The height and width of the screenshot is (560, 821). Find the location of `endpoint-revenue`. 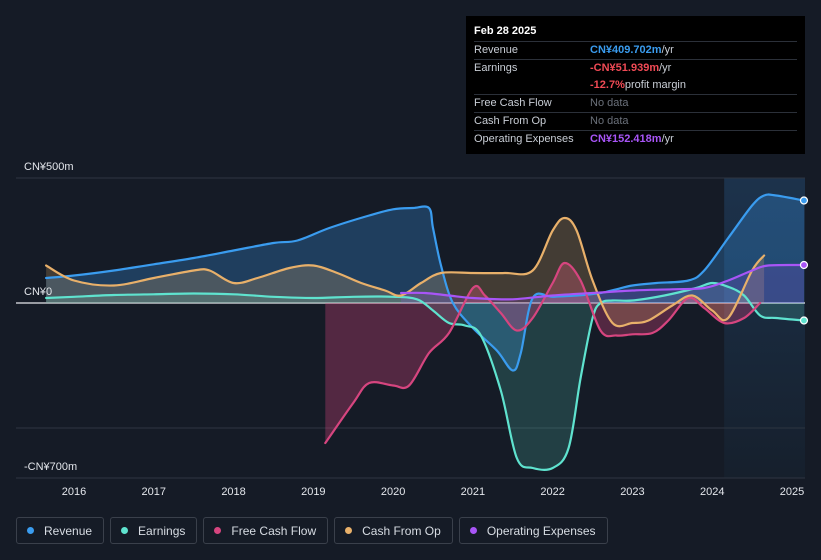

endpoint-revenue is located at coordinates (804, 200).